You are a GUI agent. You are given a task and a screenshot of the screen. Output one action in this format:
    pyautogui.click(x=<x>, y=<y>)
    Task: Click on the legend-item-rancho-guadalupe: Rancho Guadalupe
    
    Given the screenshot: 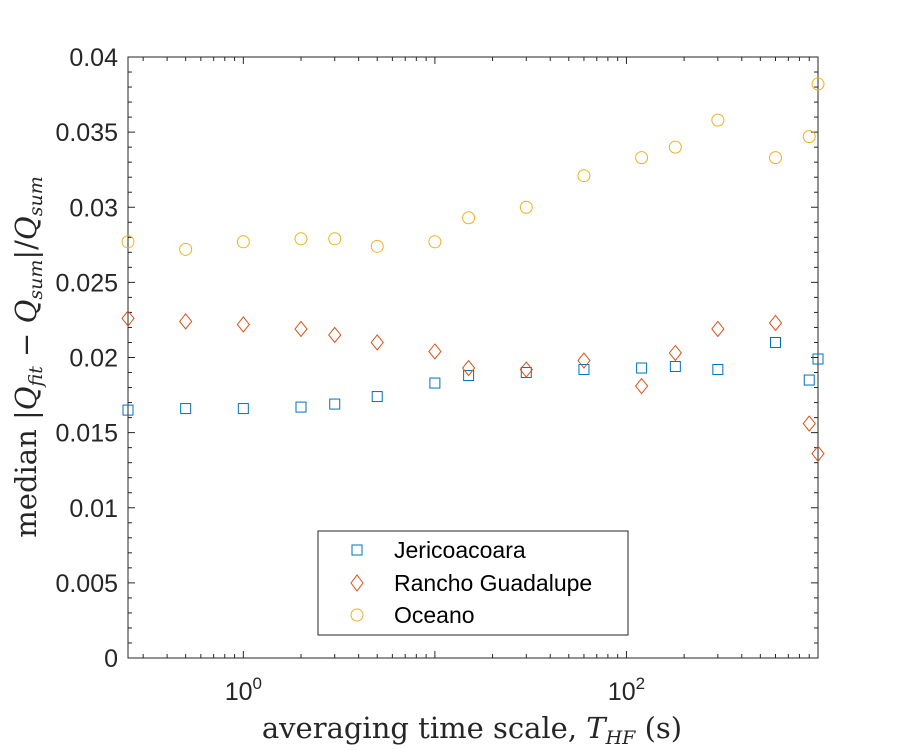 What is the action you would take?
    pyautogui.click(x=471, y=583)
    